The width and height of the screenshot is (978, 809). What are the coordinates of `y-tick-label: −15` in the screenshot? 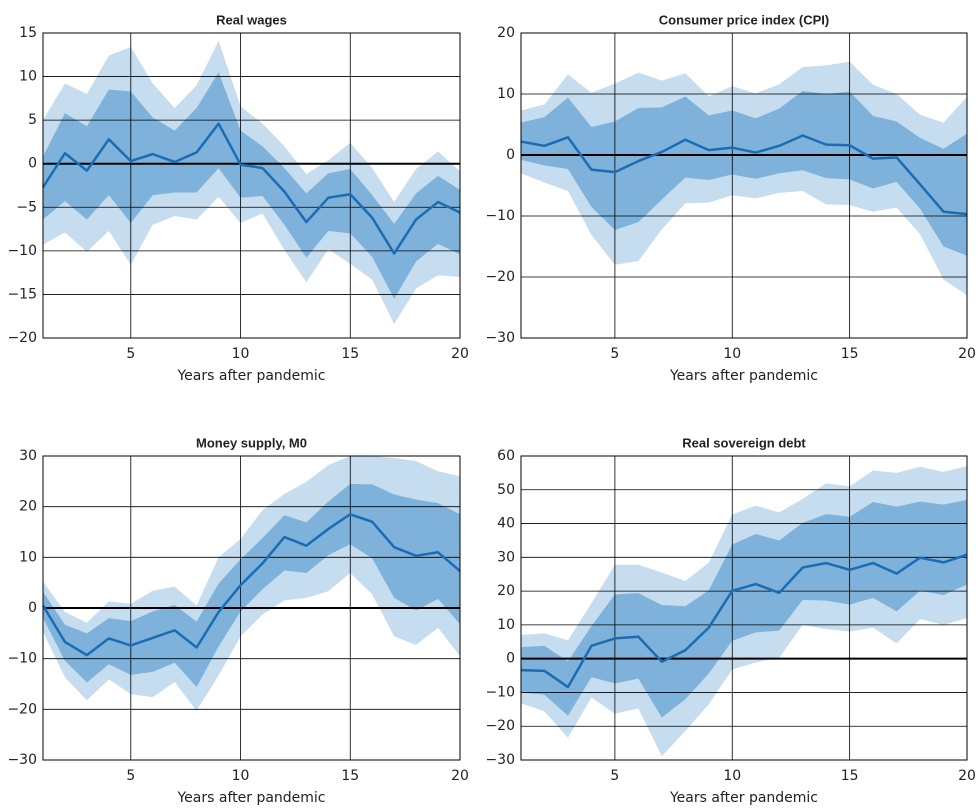 It's located at (22, 294).